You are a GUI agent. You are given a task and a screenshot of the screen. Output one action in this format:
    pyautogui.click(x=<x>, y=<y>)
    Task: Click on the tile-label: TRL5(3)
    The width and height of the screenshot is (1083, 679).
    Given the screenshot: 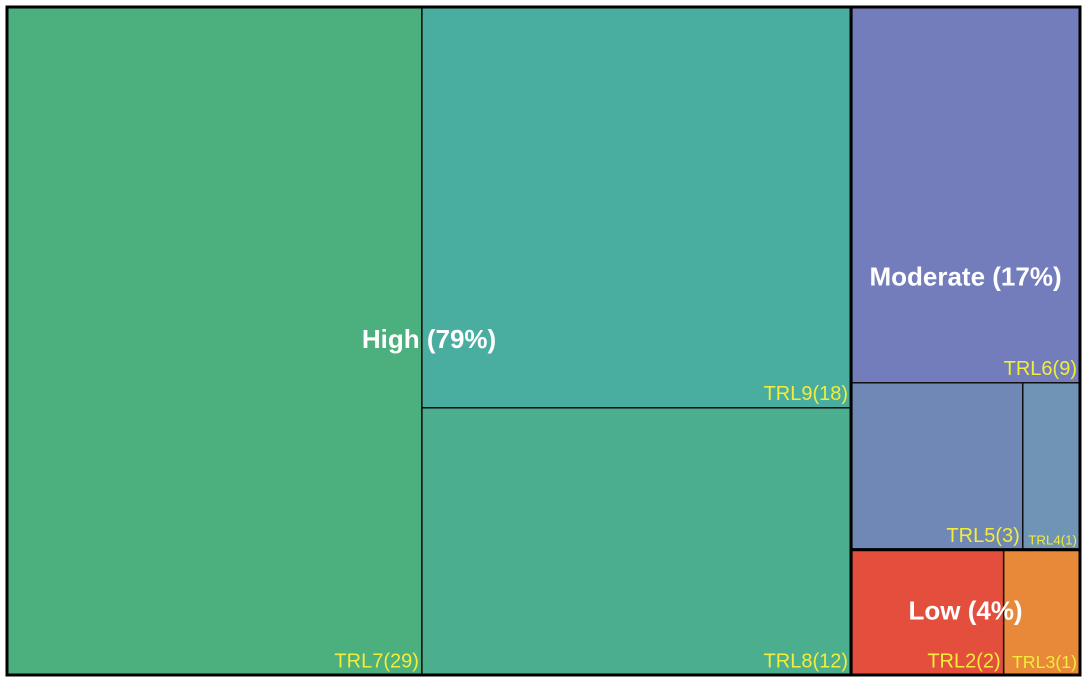 What is the action you would take?
    pyautogui.click(x=982, y=536)
    